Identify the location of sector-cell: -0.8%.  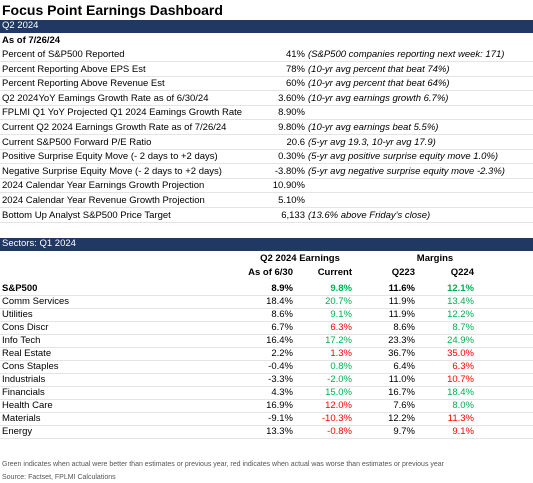
(339, 431).